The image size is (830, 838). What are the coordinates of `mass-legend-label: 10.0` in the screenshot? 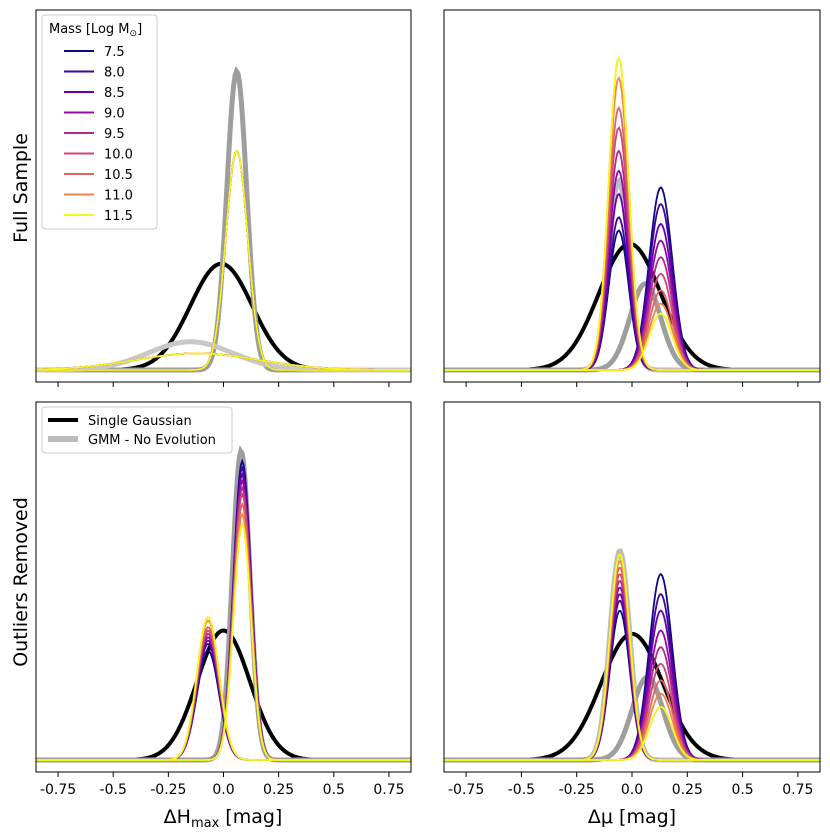 It's located at (118, 155).